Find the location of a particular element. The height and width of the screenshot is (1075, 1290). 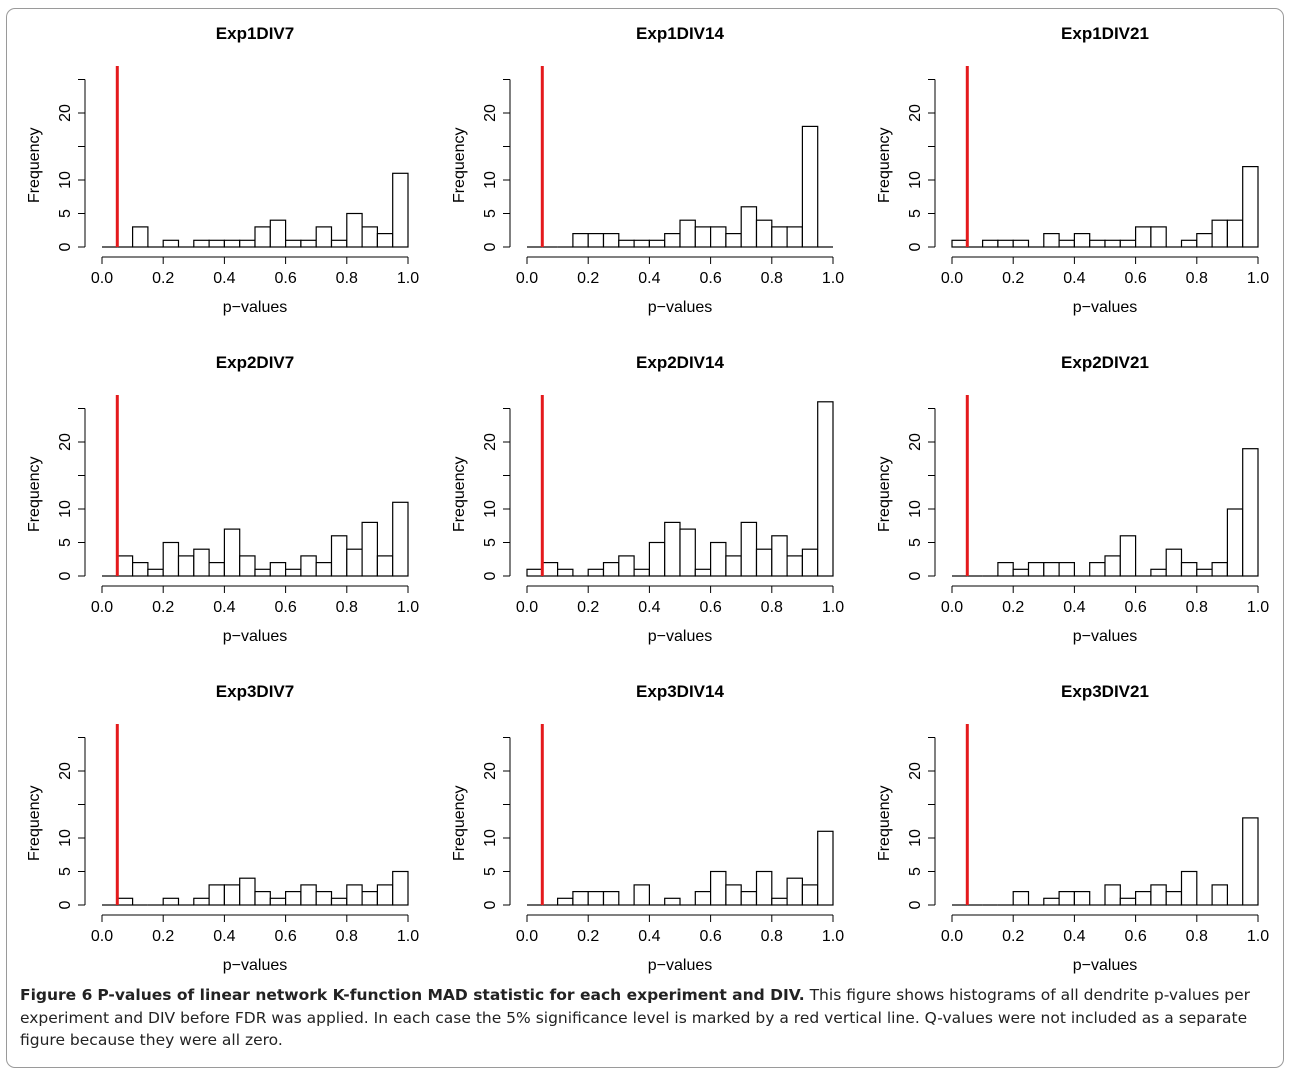

x-tick-label: 0.2 is located at coordinates (588, 936).